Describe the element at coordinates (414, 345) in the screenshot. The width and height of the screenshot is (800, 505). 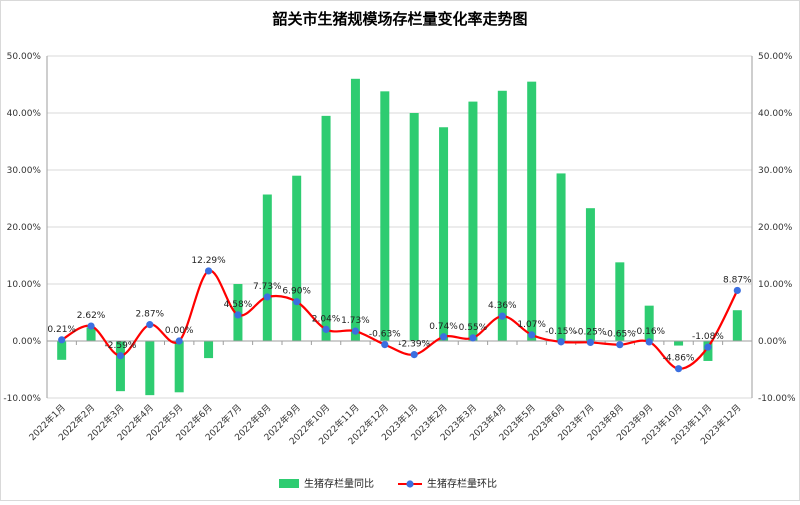
I see `data-label: -2.39%` at that location.